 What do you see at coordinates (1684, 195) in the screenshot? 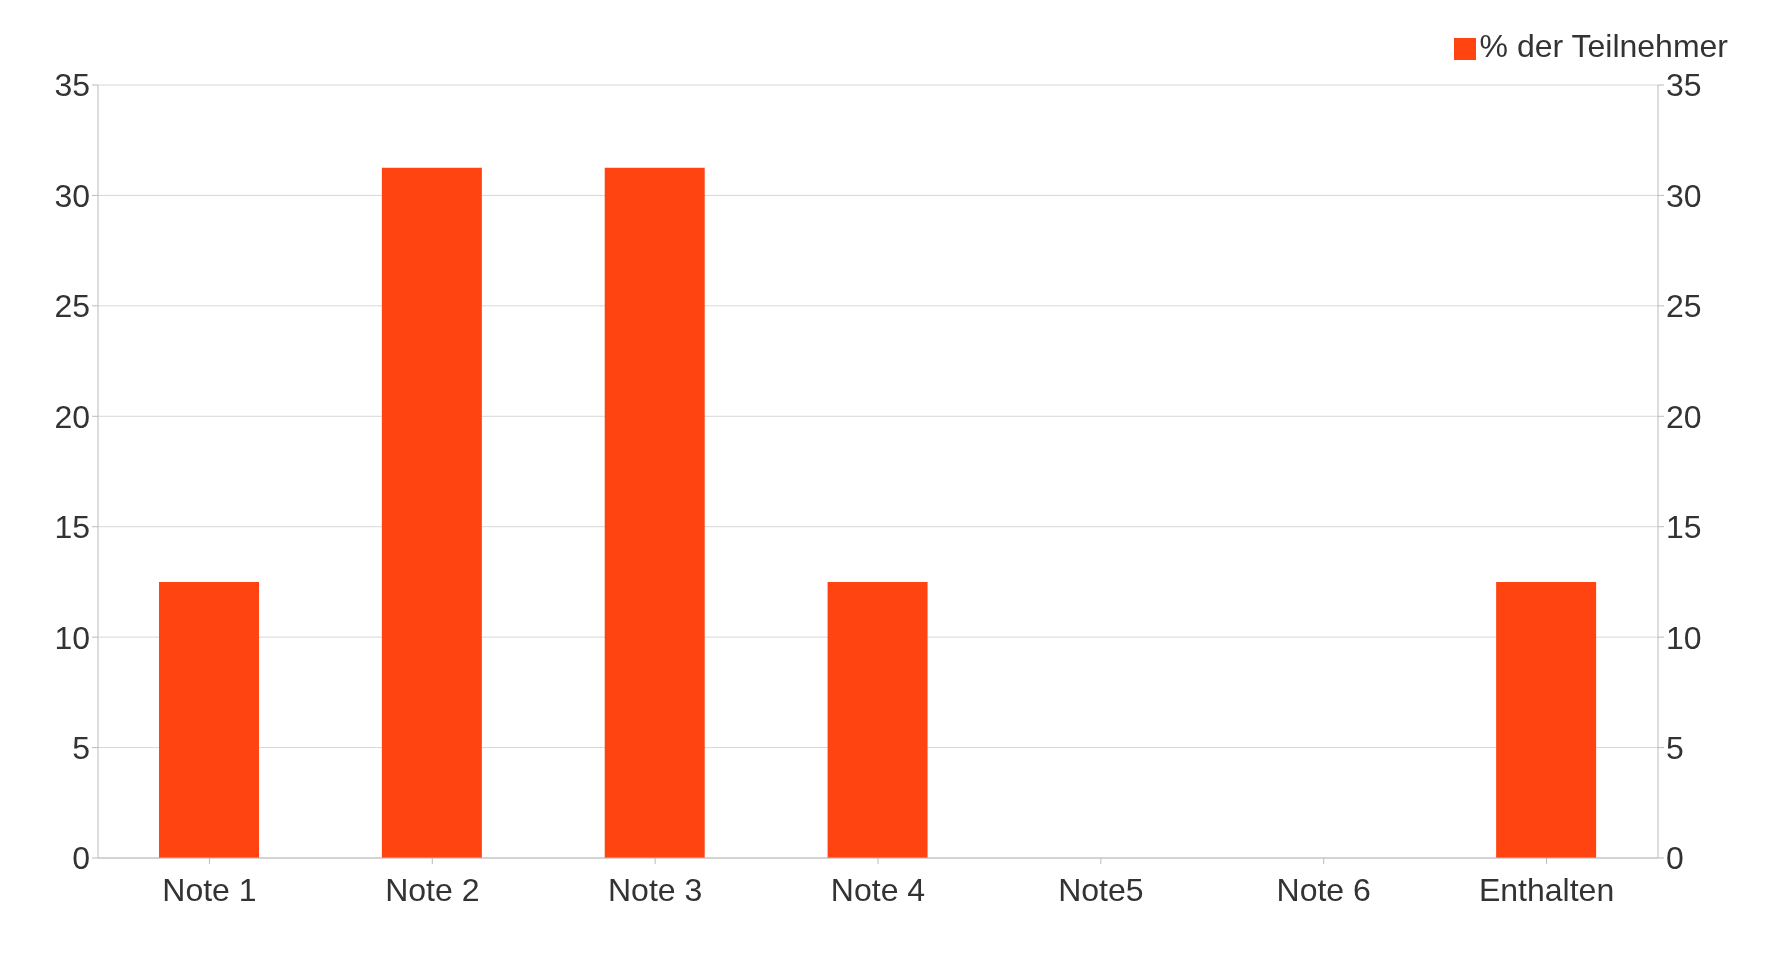
I see `y2-tick-label: 30` at bounding box center [1684, 195].